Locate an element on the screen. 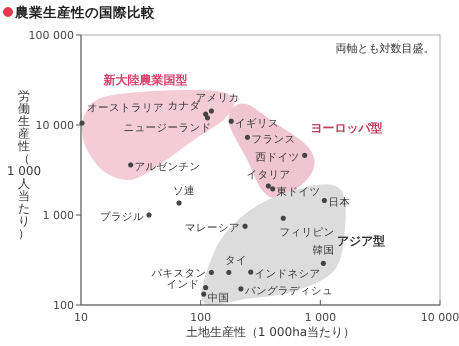  series-label: 中国 is located at coordinates (219, 297).